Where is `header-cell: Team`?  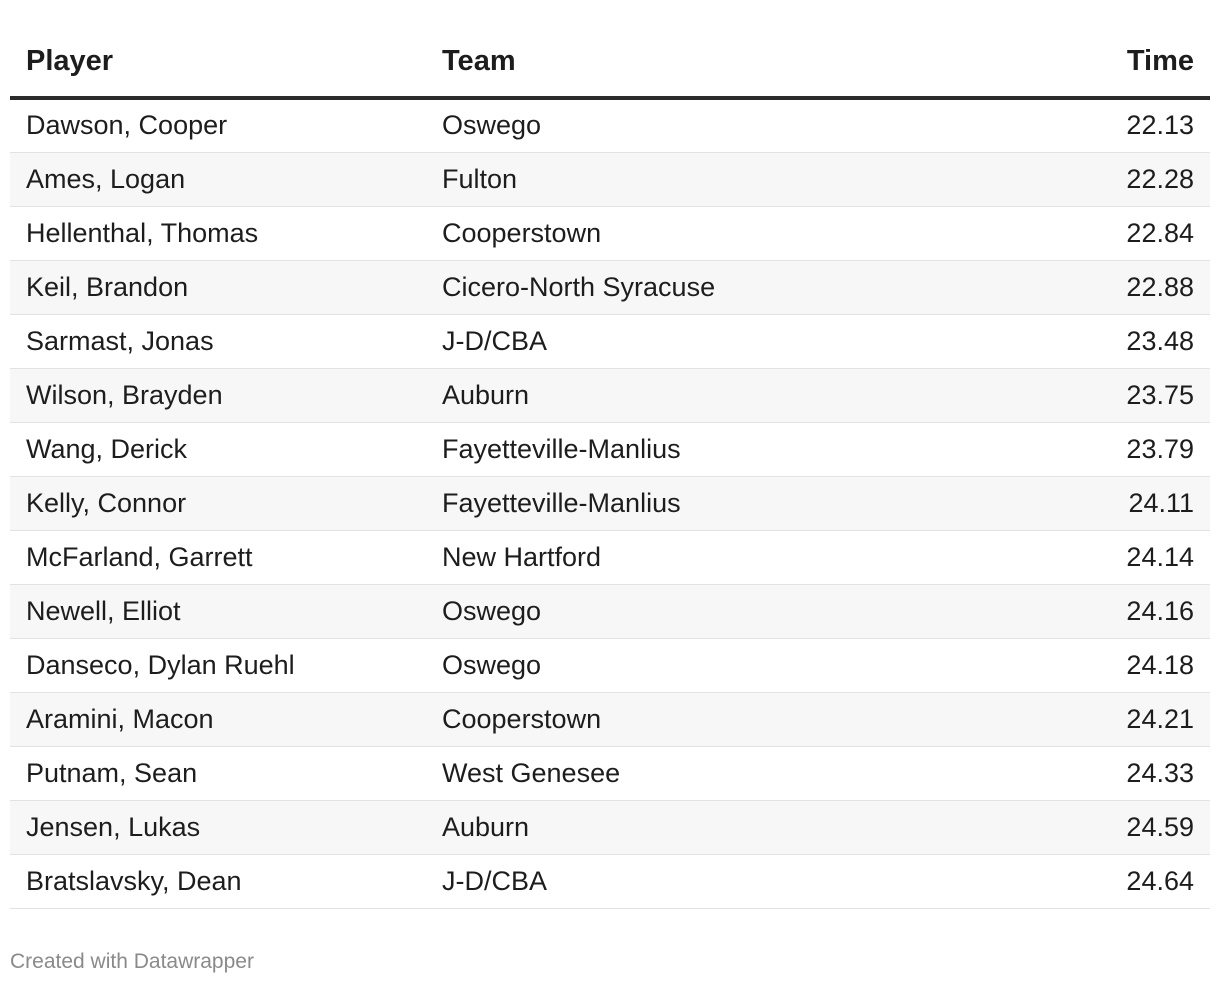
header-cell: Team is located at coordinates (726, 50).